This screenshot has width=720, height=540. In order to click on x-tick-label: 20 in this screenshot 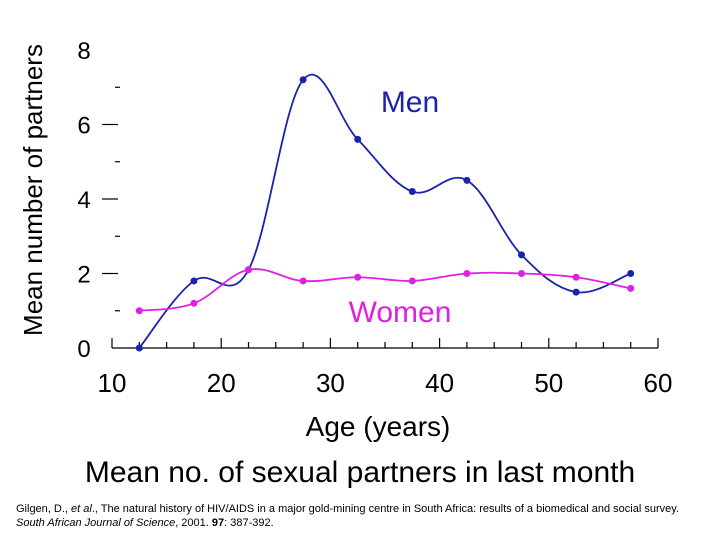, I will do `click(221, 383)`.